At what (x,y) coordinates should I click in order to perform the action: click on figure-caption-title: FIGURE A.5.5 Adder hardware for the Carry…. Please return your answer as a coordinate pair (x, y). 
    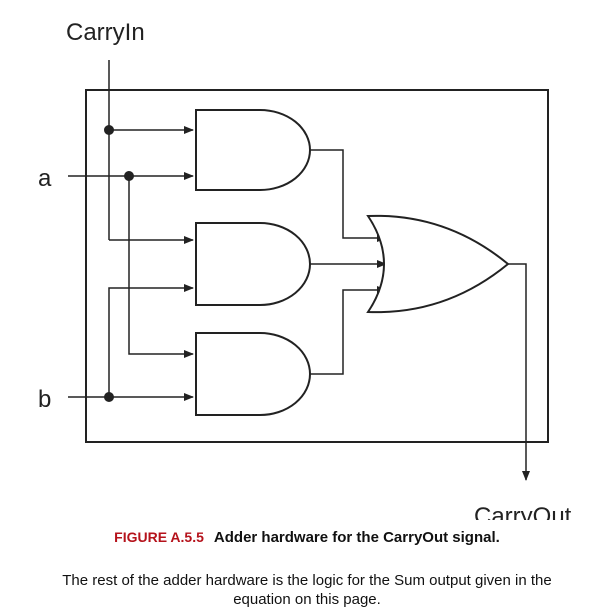
    Looking at the image, I should click on (307, 537).